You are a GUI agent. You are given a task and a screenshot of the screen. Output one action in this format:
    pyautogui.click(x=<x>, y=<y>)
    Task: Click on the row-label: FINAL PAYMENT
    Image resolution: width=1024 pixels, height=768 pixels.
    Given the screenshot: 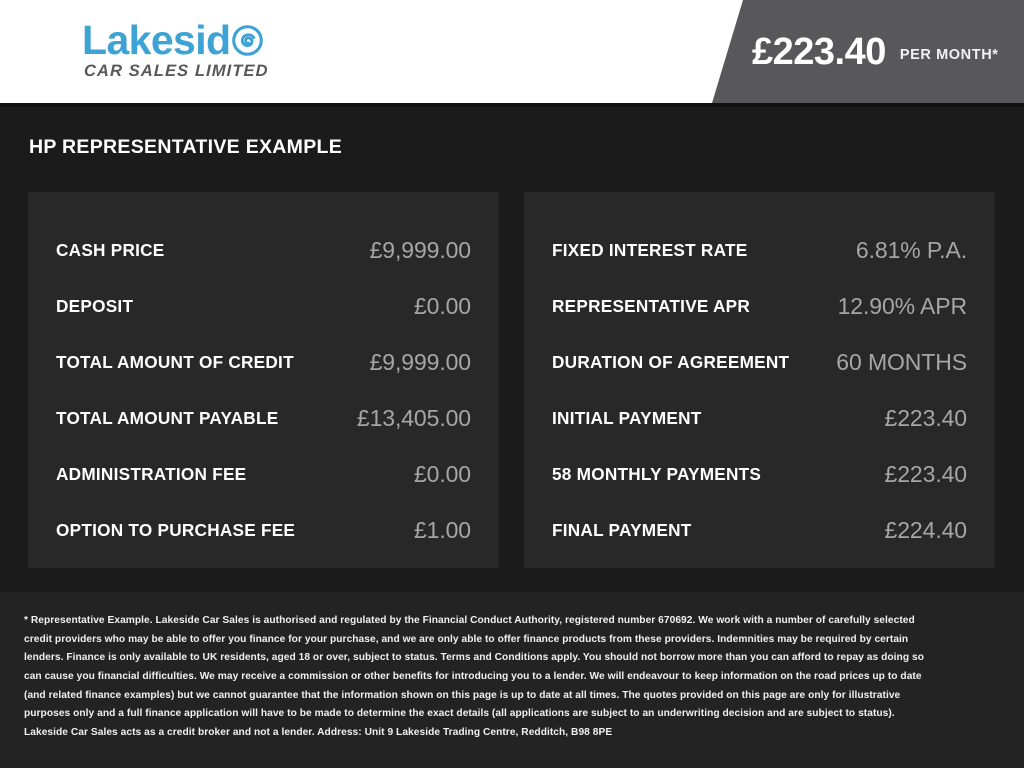 What is the action you would take?
    pyautogui.click(x=622, y=529)
    